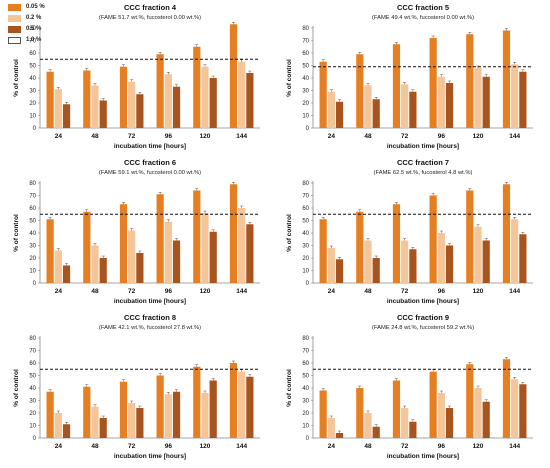  I want to click on y-axis-label: % of control, so click(289, 78).